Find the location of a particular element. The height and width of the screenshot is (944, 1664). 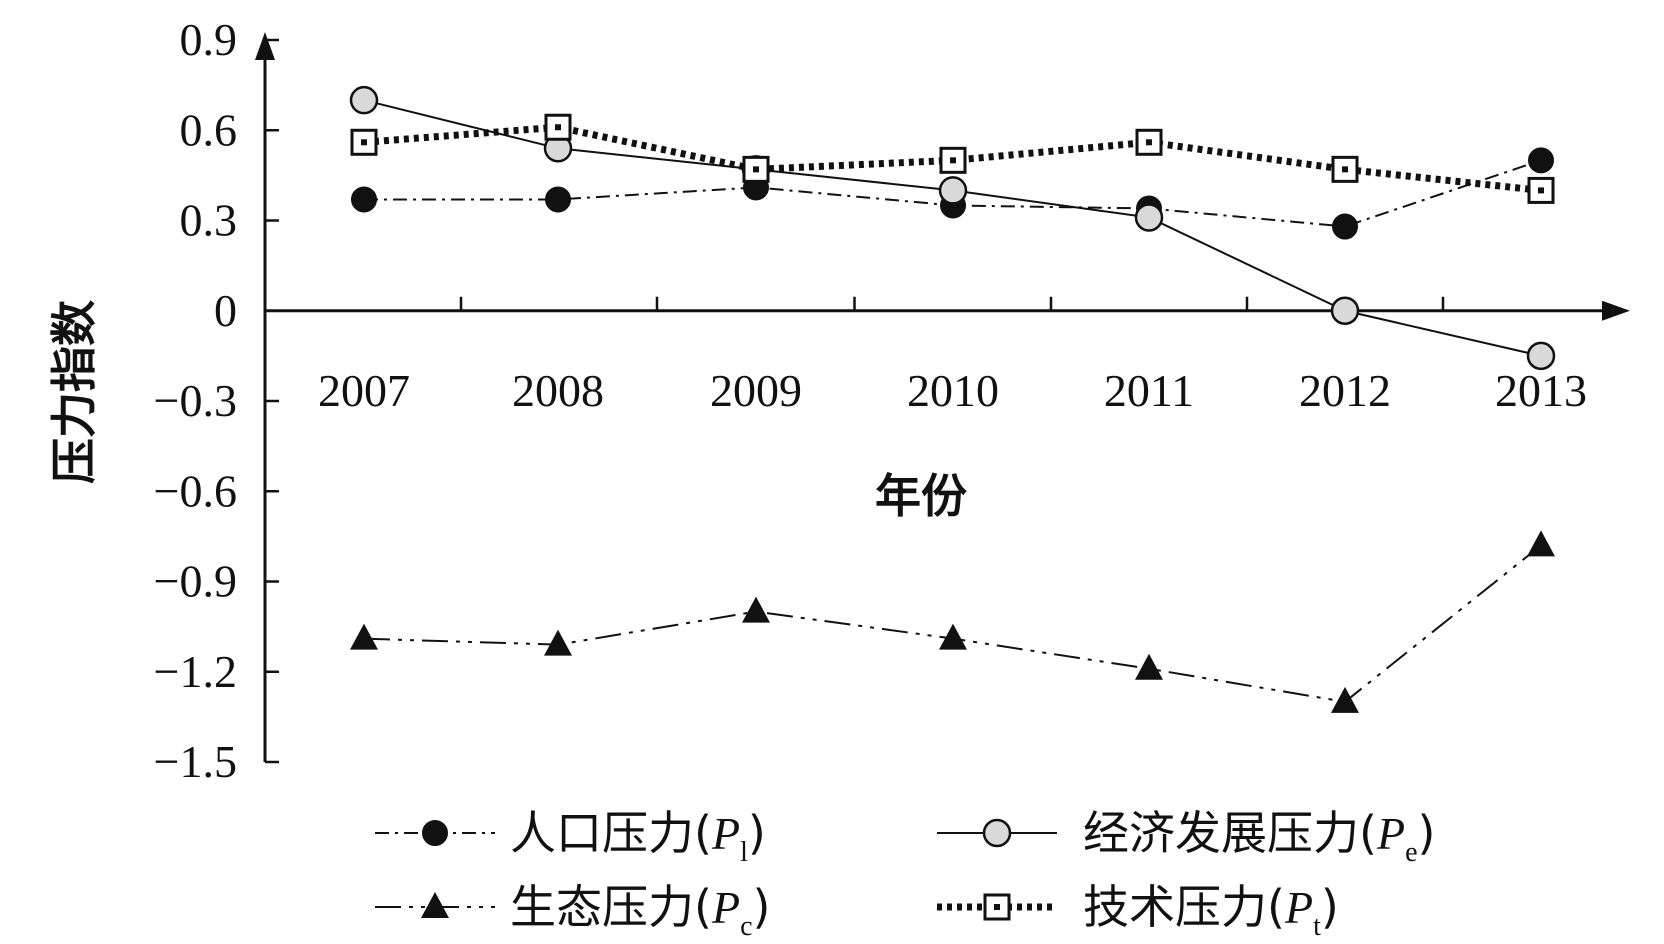

legend-label: 技术压力(Pt) is located at coordinates (1211, 911).